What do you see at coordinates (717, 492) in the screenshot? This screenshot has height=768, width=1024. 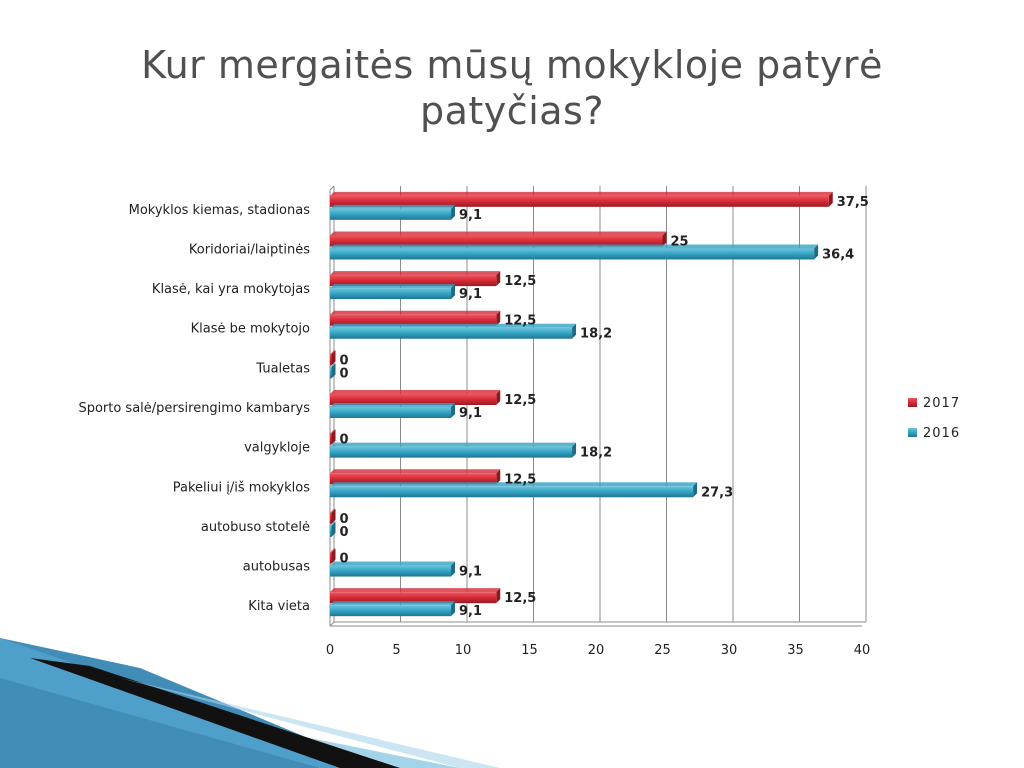 I see `data-label: 27,3` at bounding box center [717, 492].